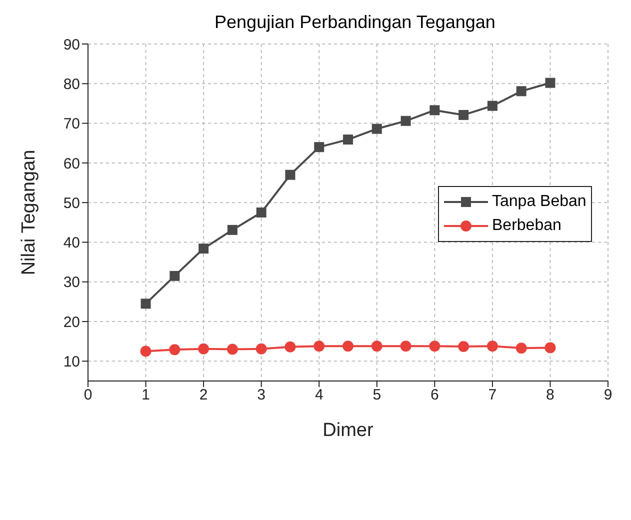 This screenshot has height=520, width=631. I want to click on y-tick-label: 80, so click(71, 84).